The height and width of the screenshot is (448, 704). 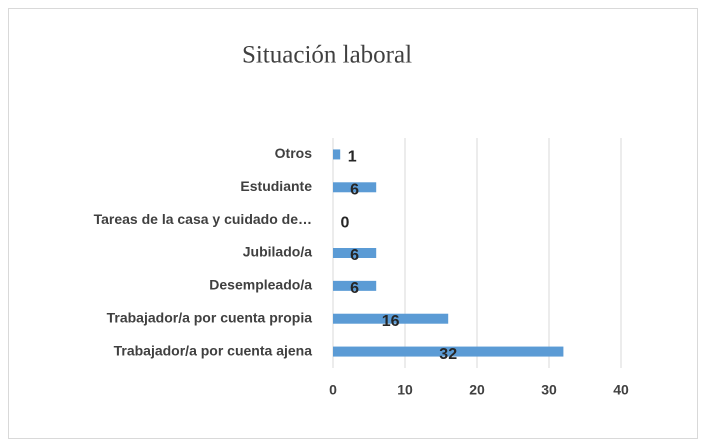 What do you see at coordinates (477, 390) in the screenshot?
I see `x-tick-label: 20` at bounding box center [477, 390].